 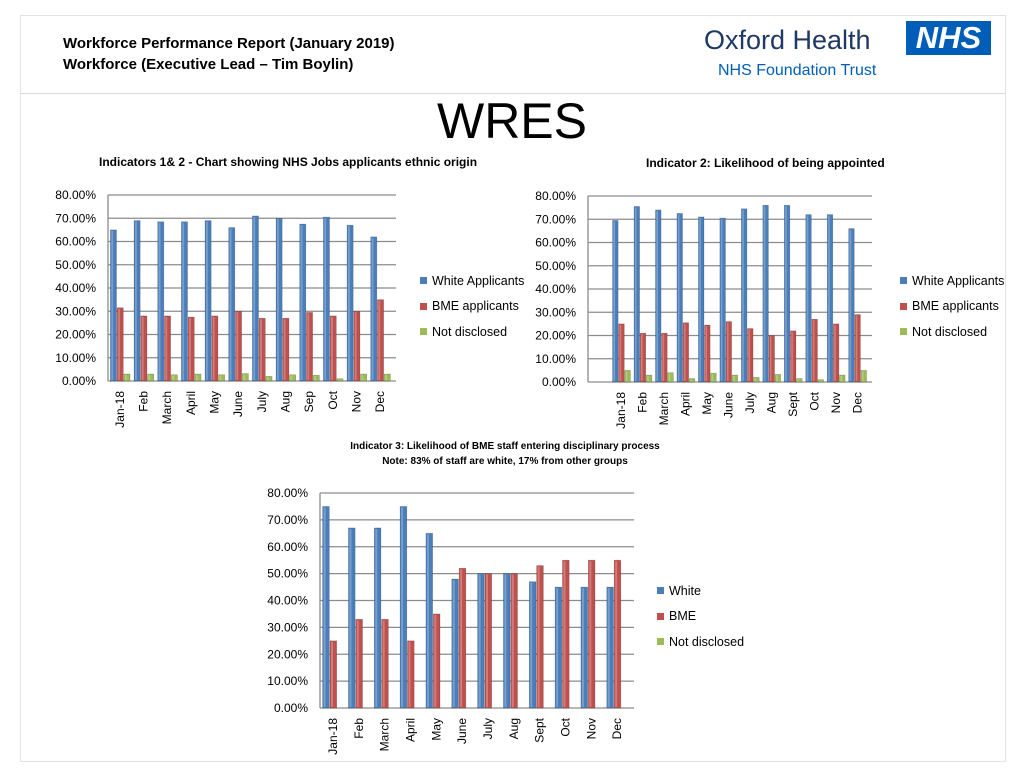 What do you see at coordinates (403, 607) in the screenshot?
I see `bar-white` at bounding box center [403, 607].